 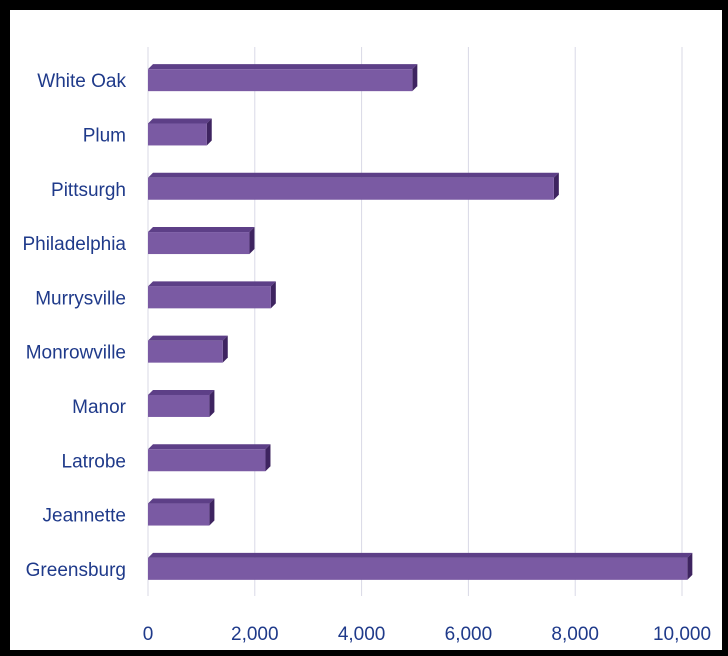 What do you see at coordinates (76, 353) in the screenshot?
I see `category-label: Monrowville` at bounding box center [76, 353].